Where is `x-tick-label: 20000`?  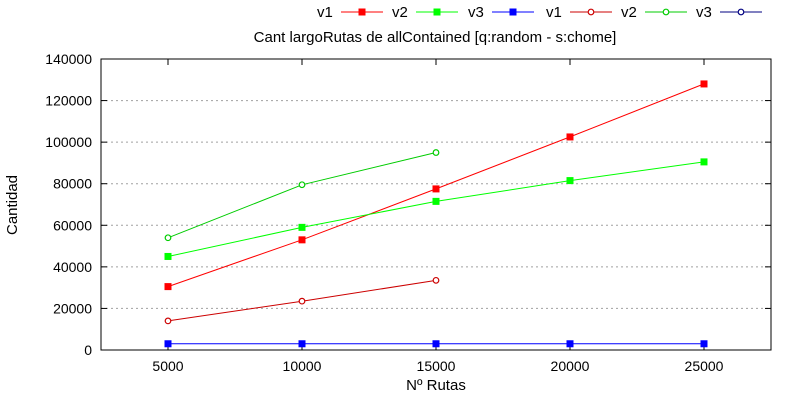
x-tick-label: 20000 is located at coordinates (570, 366).